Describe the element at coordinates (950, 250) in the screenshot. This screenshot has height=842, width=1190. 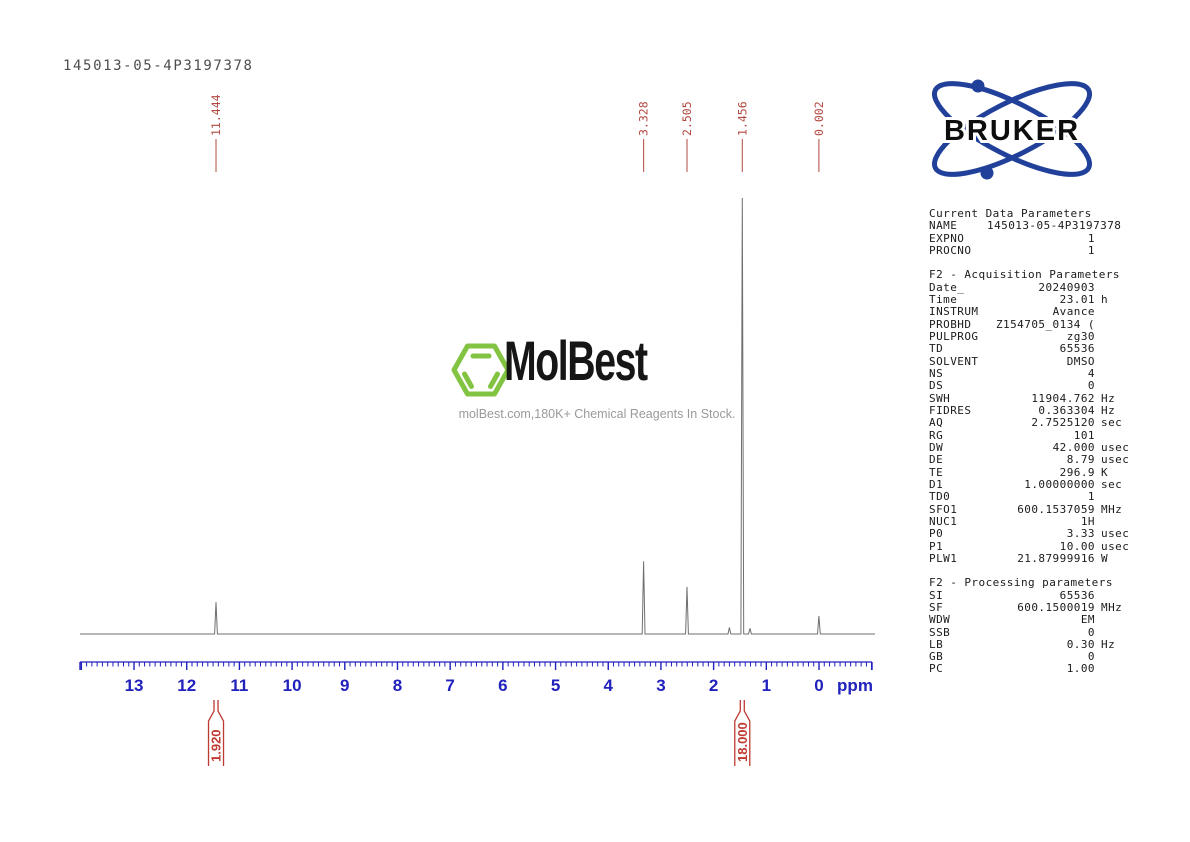
I see `param-name: PROCNO` at that location.